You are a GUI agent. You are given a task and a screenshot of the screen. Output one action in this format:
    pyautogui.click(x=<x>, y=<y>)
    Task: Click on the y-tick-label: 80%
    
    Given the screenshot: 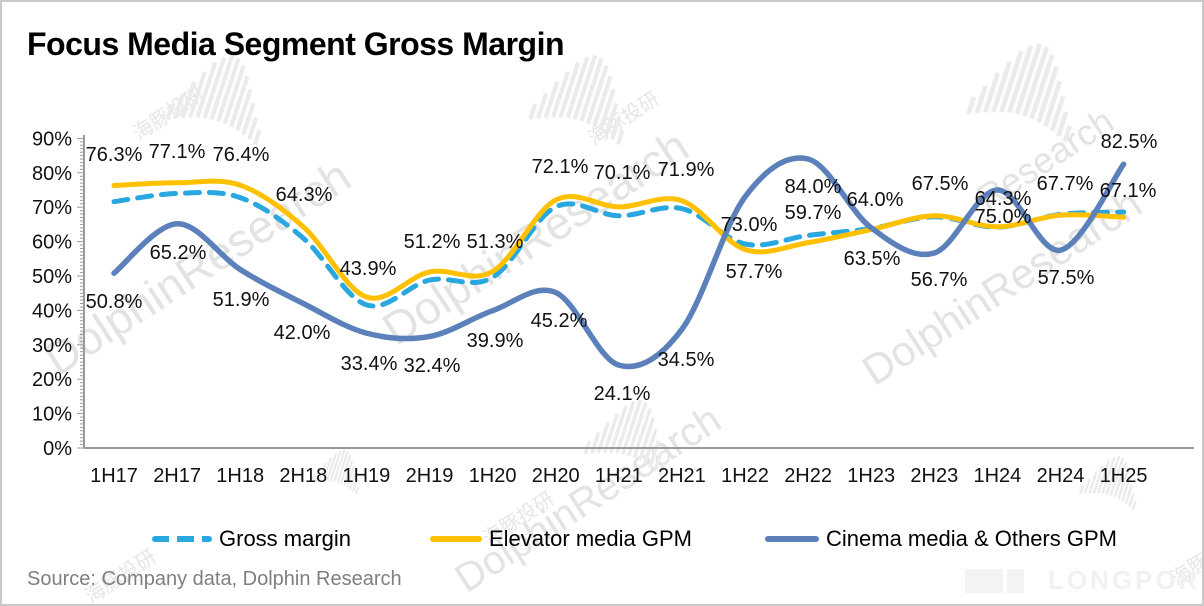 What is the action you would take?
    pyautogui.click(x=52, y=174)
    